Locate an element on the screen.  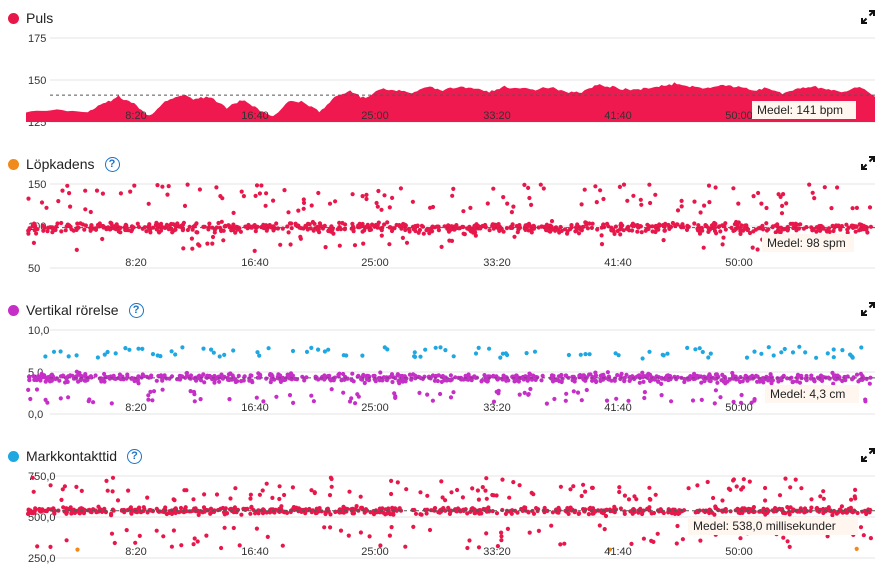
y-tick-label: 10,0 is located at coordinates (38, 331).